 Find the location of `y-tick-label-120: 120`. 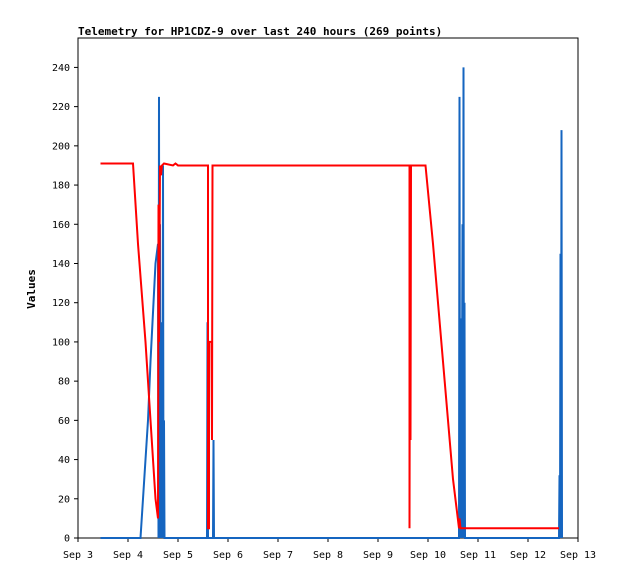

y-tick-label-120: 120 is located at coordinates (61, 303).